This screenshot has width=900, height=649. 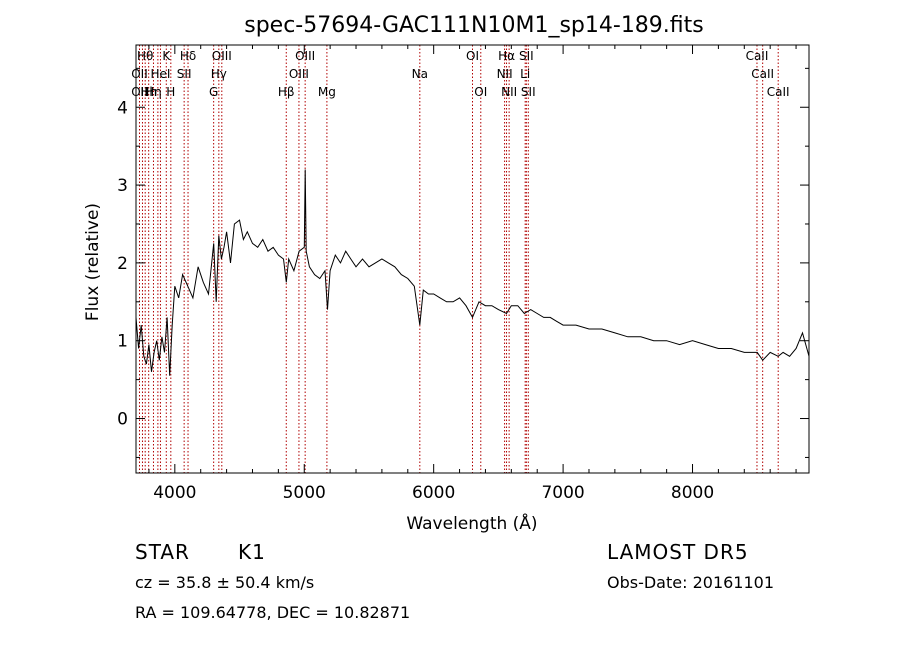 What do you see at coordinates (562, 493) in the screenshot?
I see `x-tick-label: 7000` at bounding box center [562, 493].